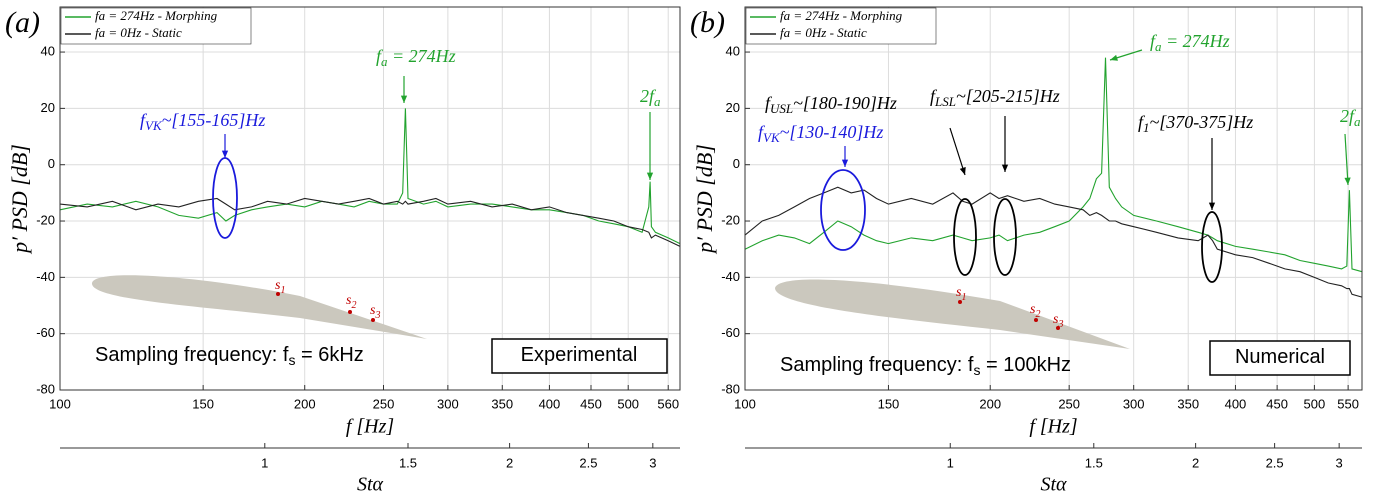  I want to click on panel-label: (b), so click(707, 22).